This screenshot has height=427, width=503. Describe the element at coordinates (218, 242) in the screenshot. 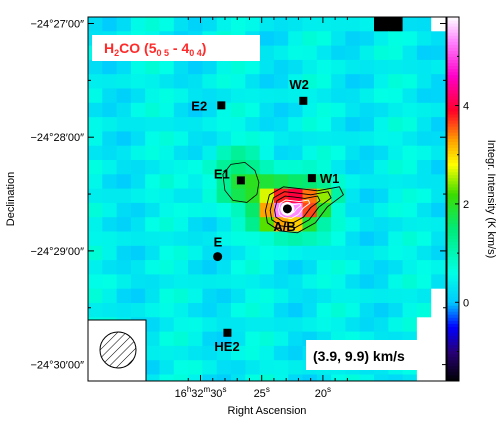

I see `source-label-e: E` at that location.